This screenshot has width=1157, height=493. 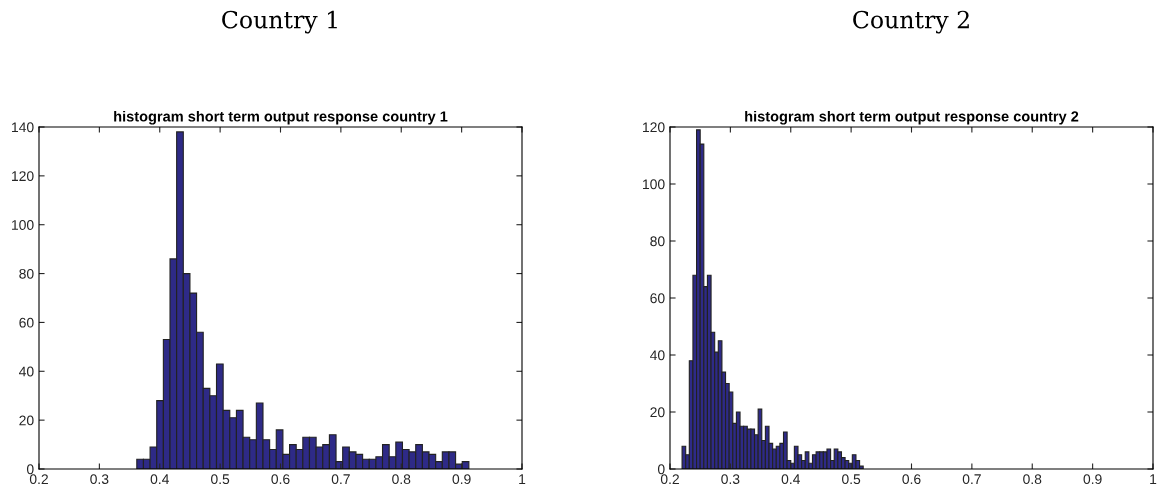 What do you see at coordinates (912, 117) in the screenshot?
I see `chart-subtitle: histogram short term output response country 2` at bounding box center [912, 117].